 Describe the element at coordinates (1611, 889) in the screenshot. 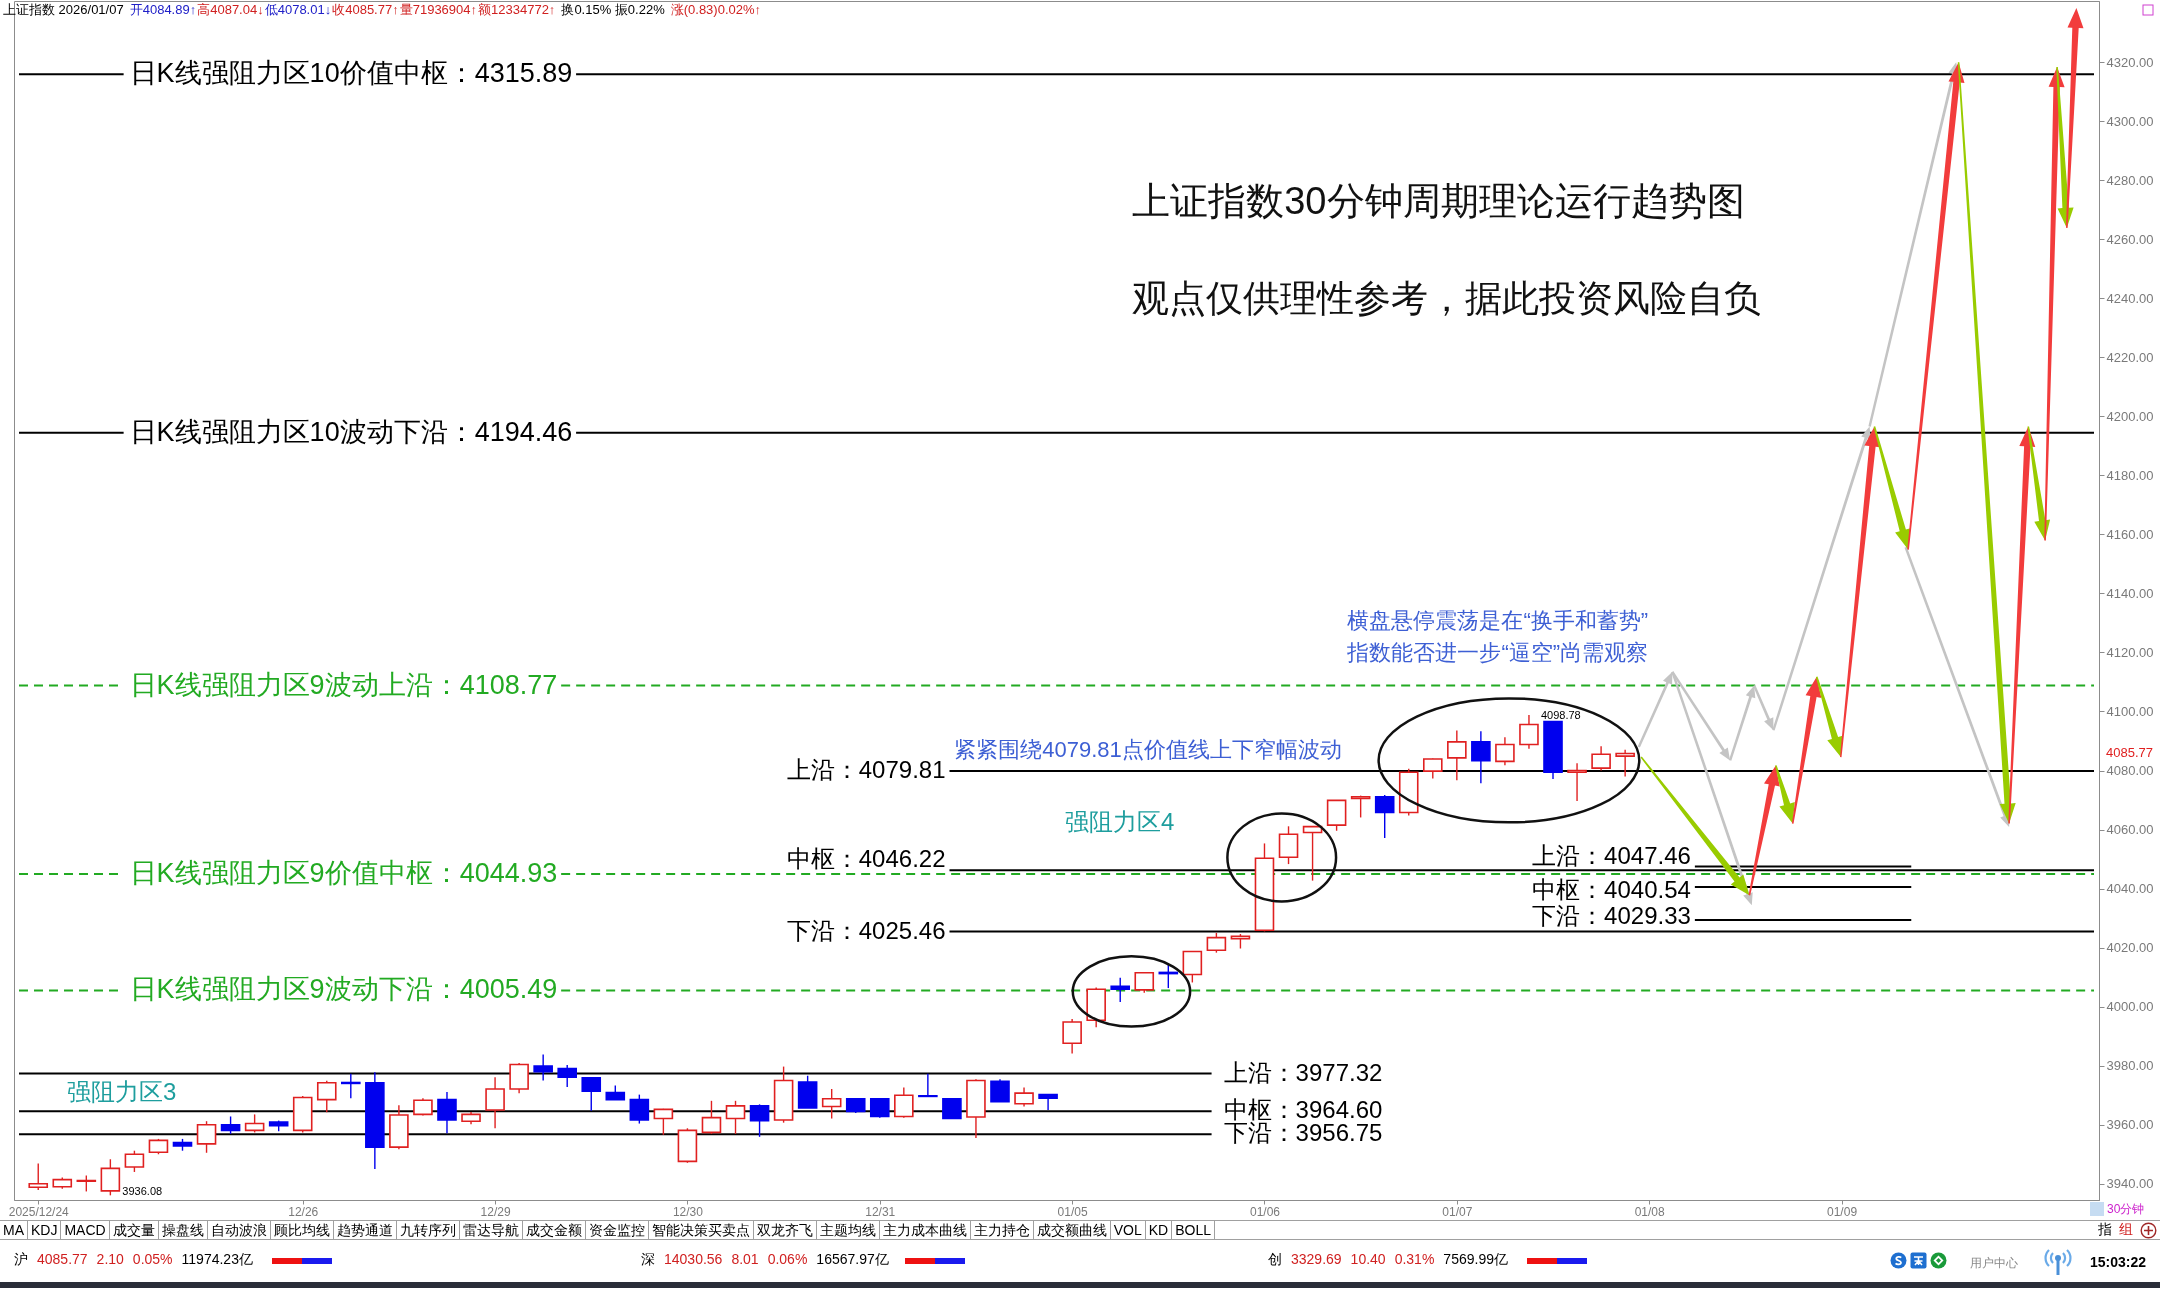

I see `ref-line-label: 中枢：4040.54` at that location.